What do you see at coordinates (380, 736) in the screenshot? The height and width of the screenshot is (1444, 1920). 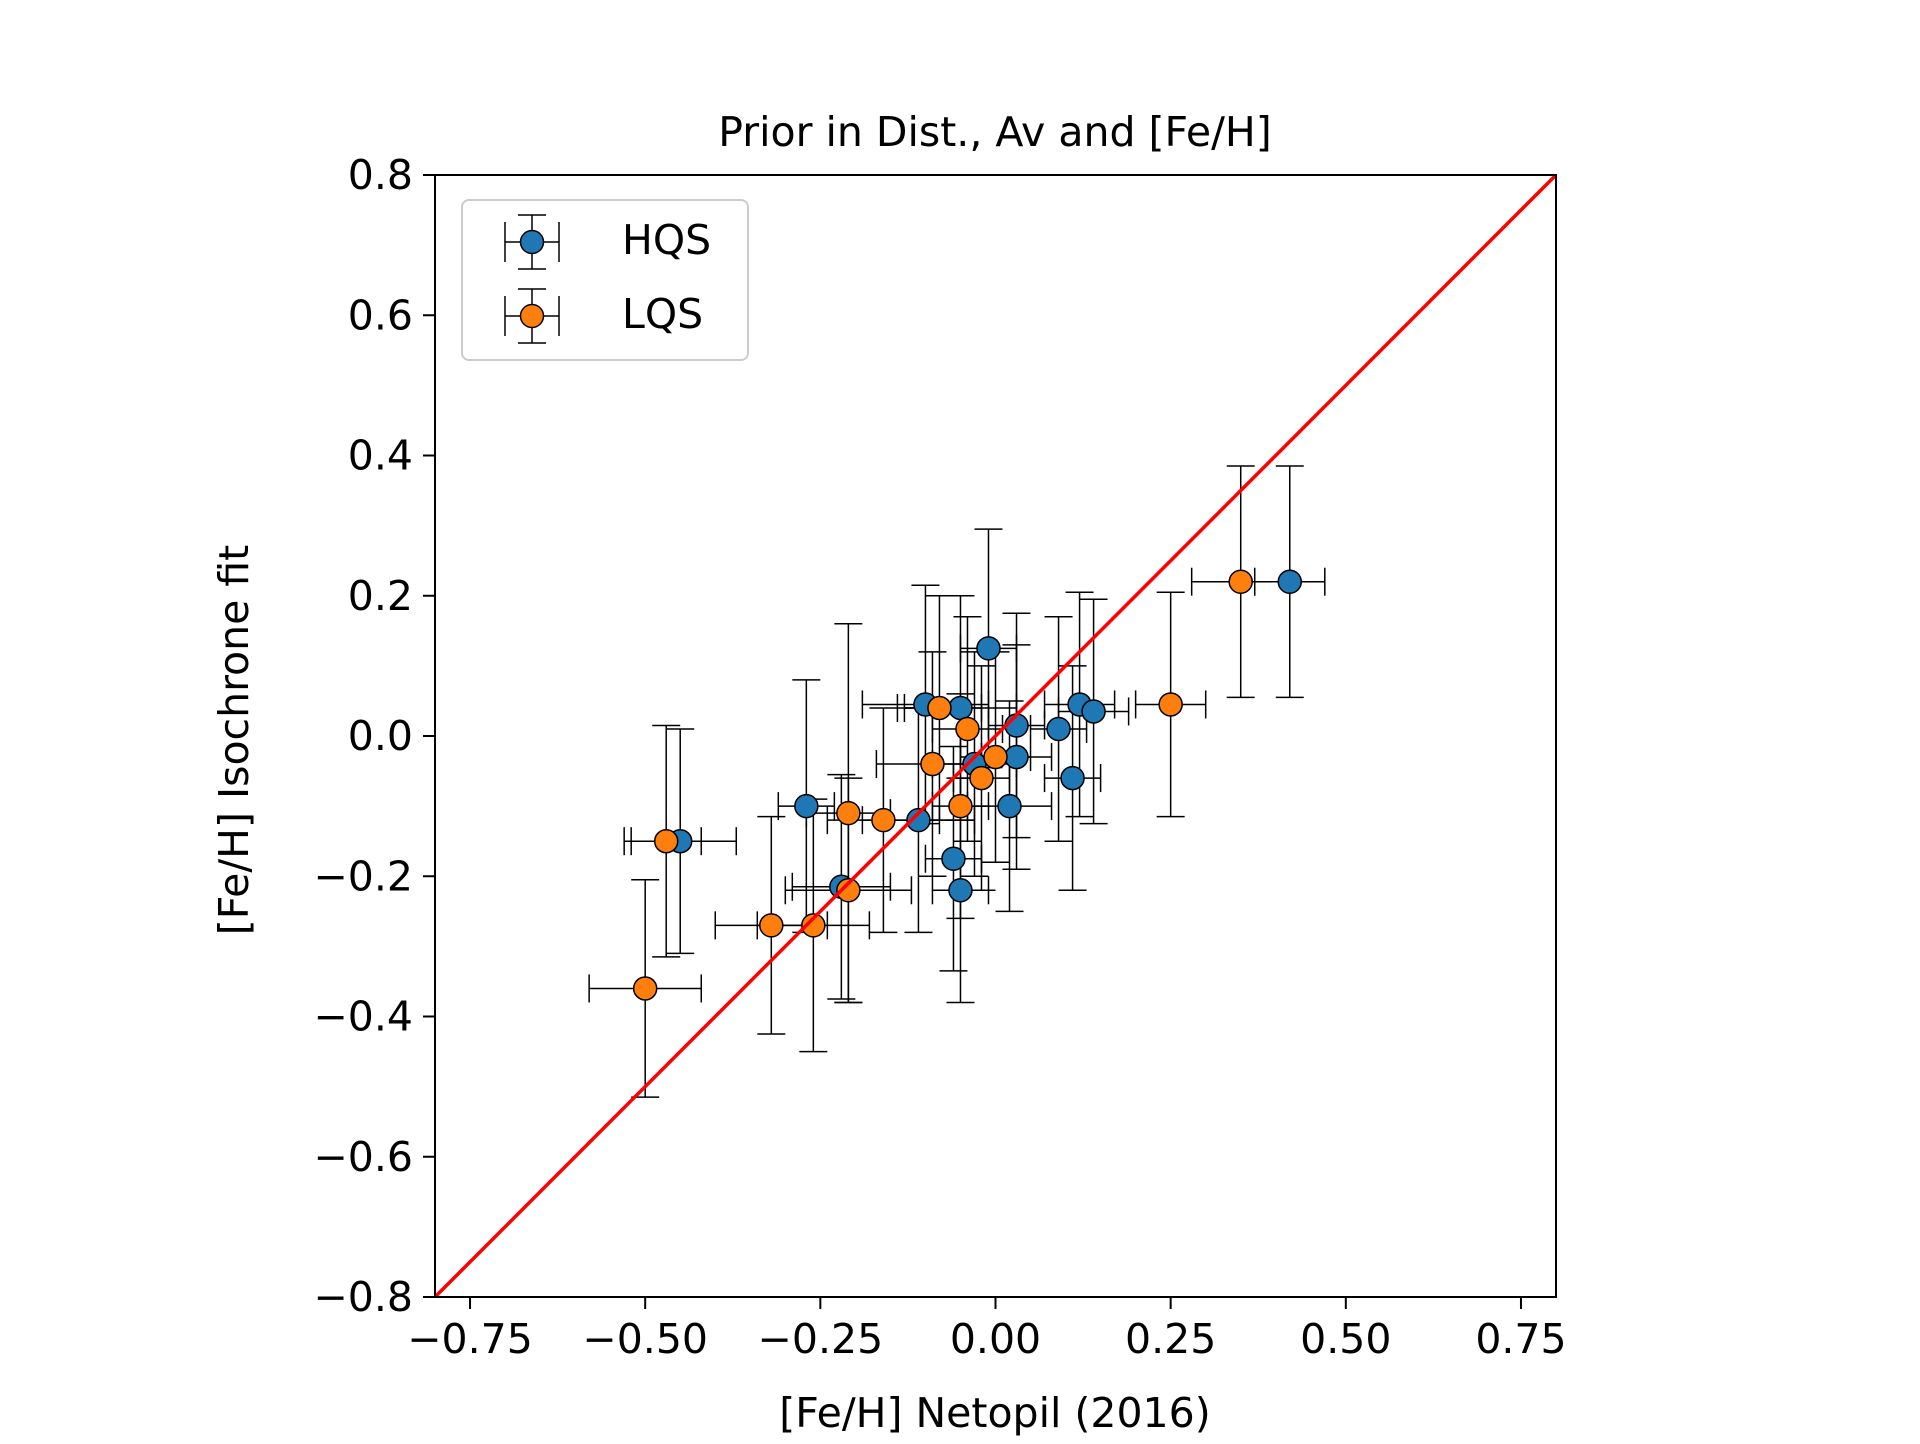 I see `y-tick-label: 0.0` at bounding box center [380, 736].